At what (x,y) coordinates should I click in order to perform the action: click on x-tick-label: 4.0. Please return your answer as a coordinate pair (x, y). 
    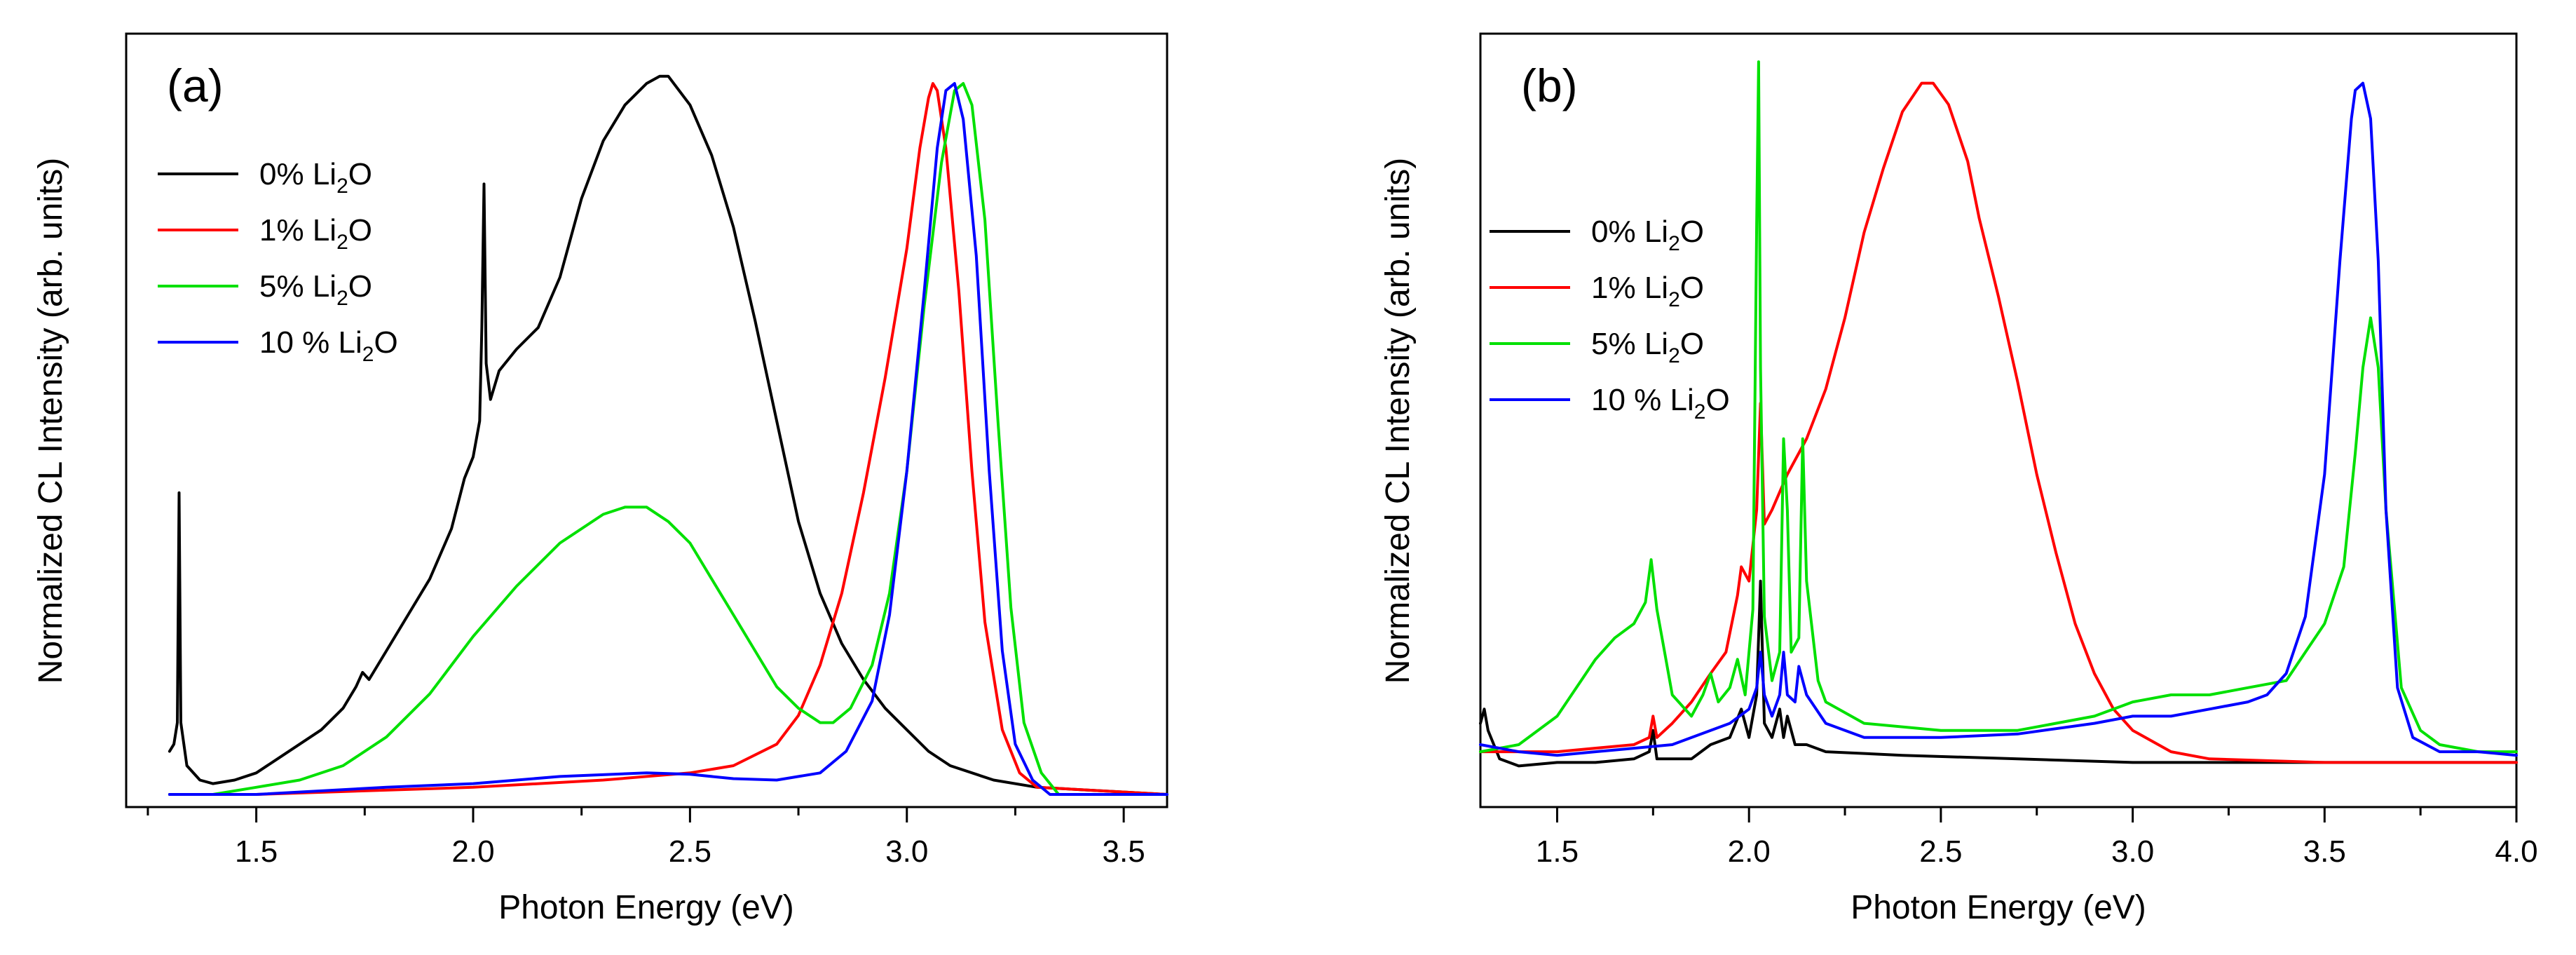
    Looking at the image, I should click on (2516, 852).